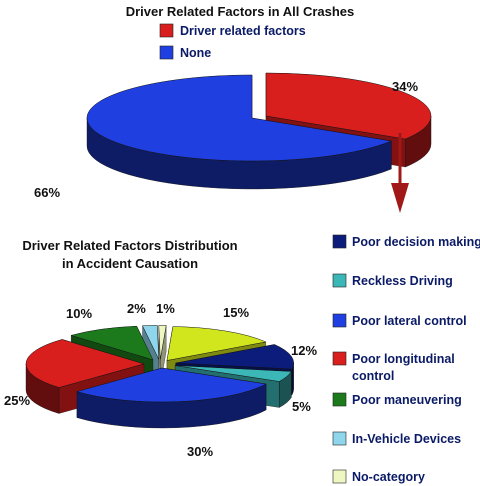 The image size is (480, 486). Describe the element at coordinates (406, 439) in the screenshot. I see `legend-label-in-vehicle-devices: In-Vehicle Devices` at that location.